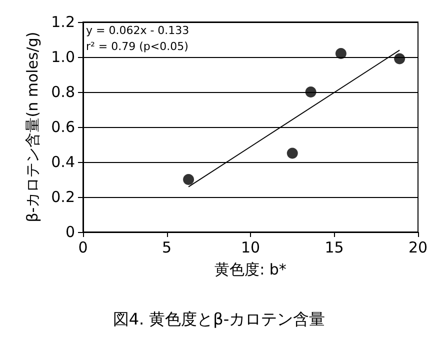 Image resolution: width=438 pixels, height=338 pixels. Describe the element at coordinates (250, 269) in the screenshot. I see `x-axis-title: 黄色度: b*` at that location.